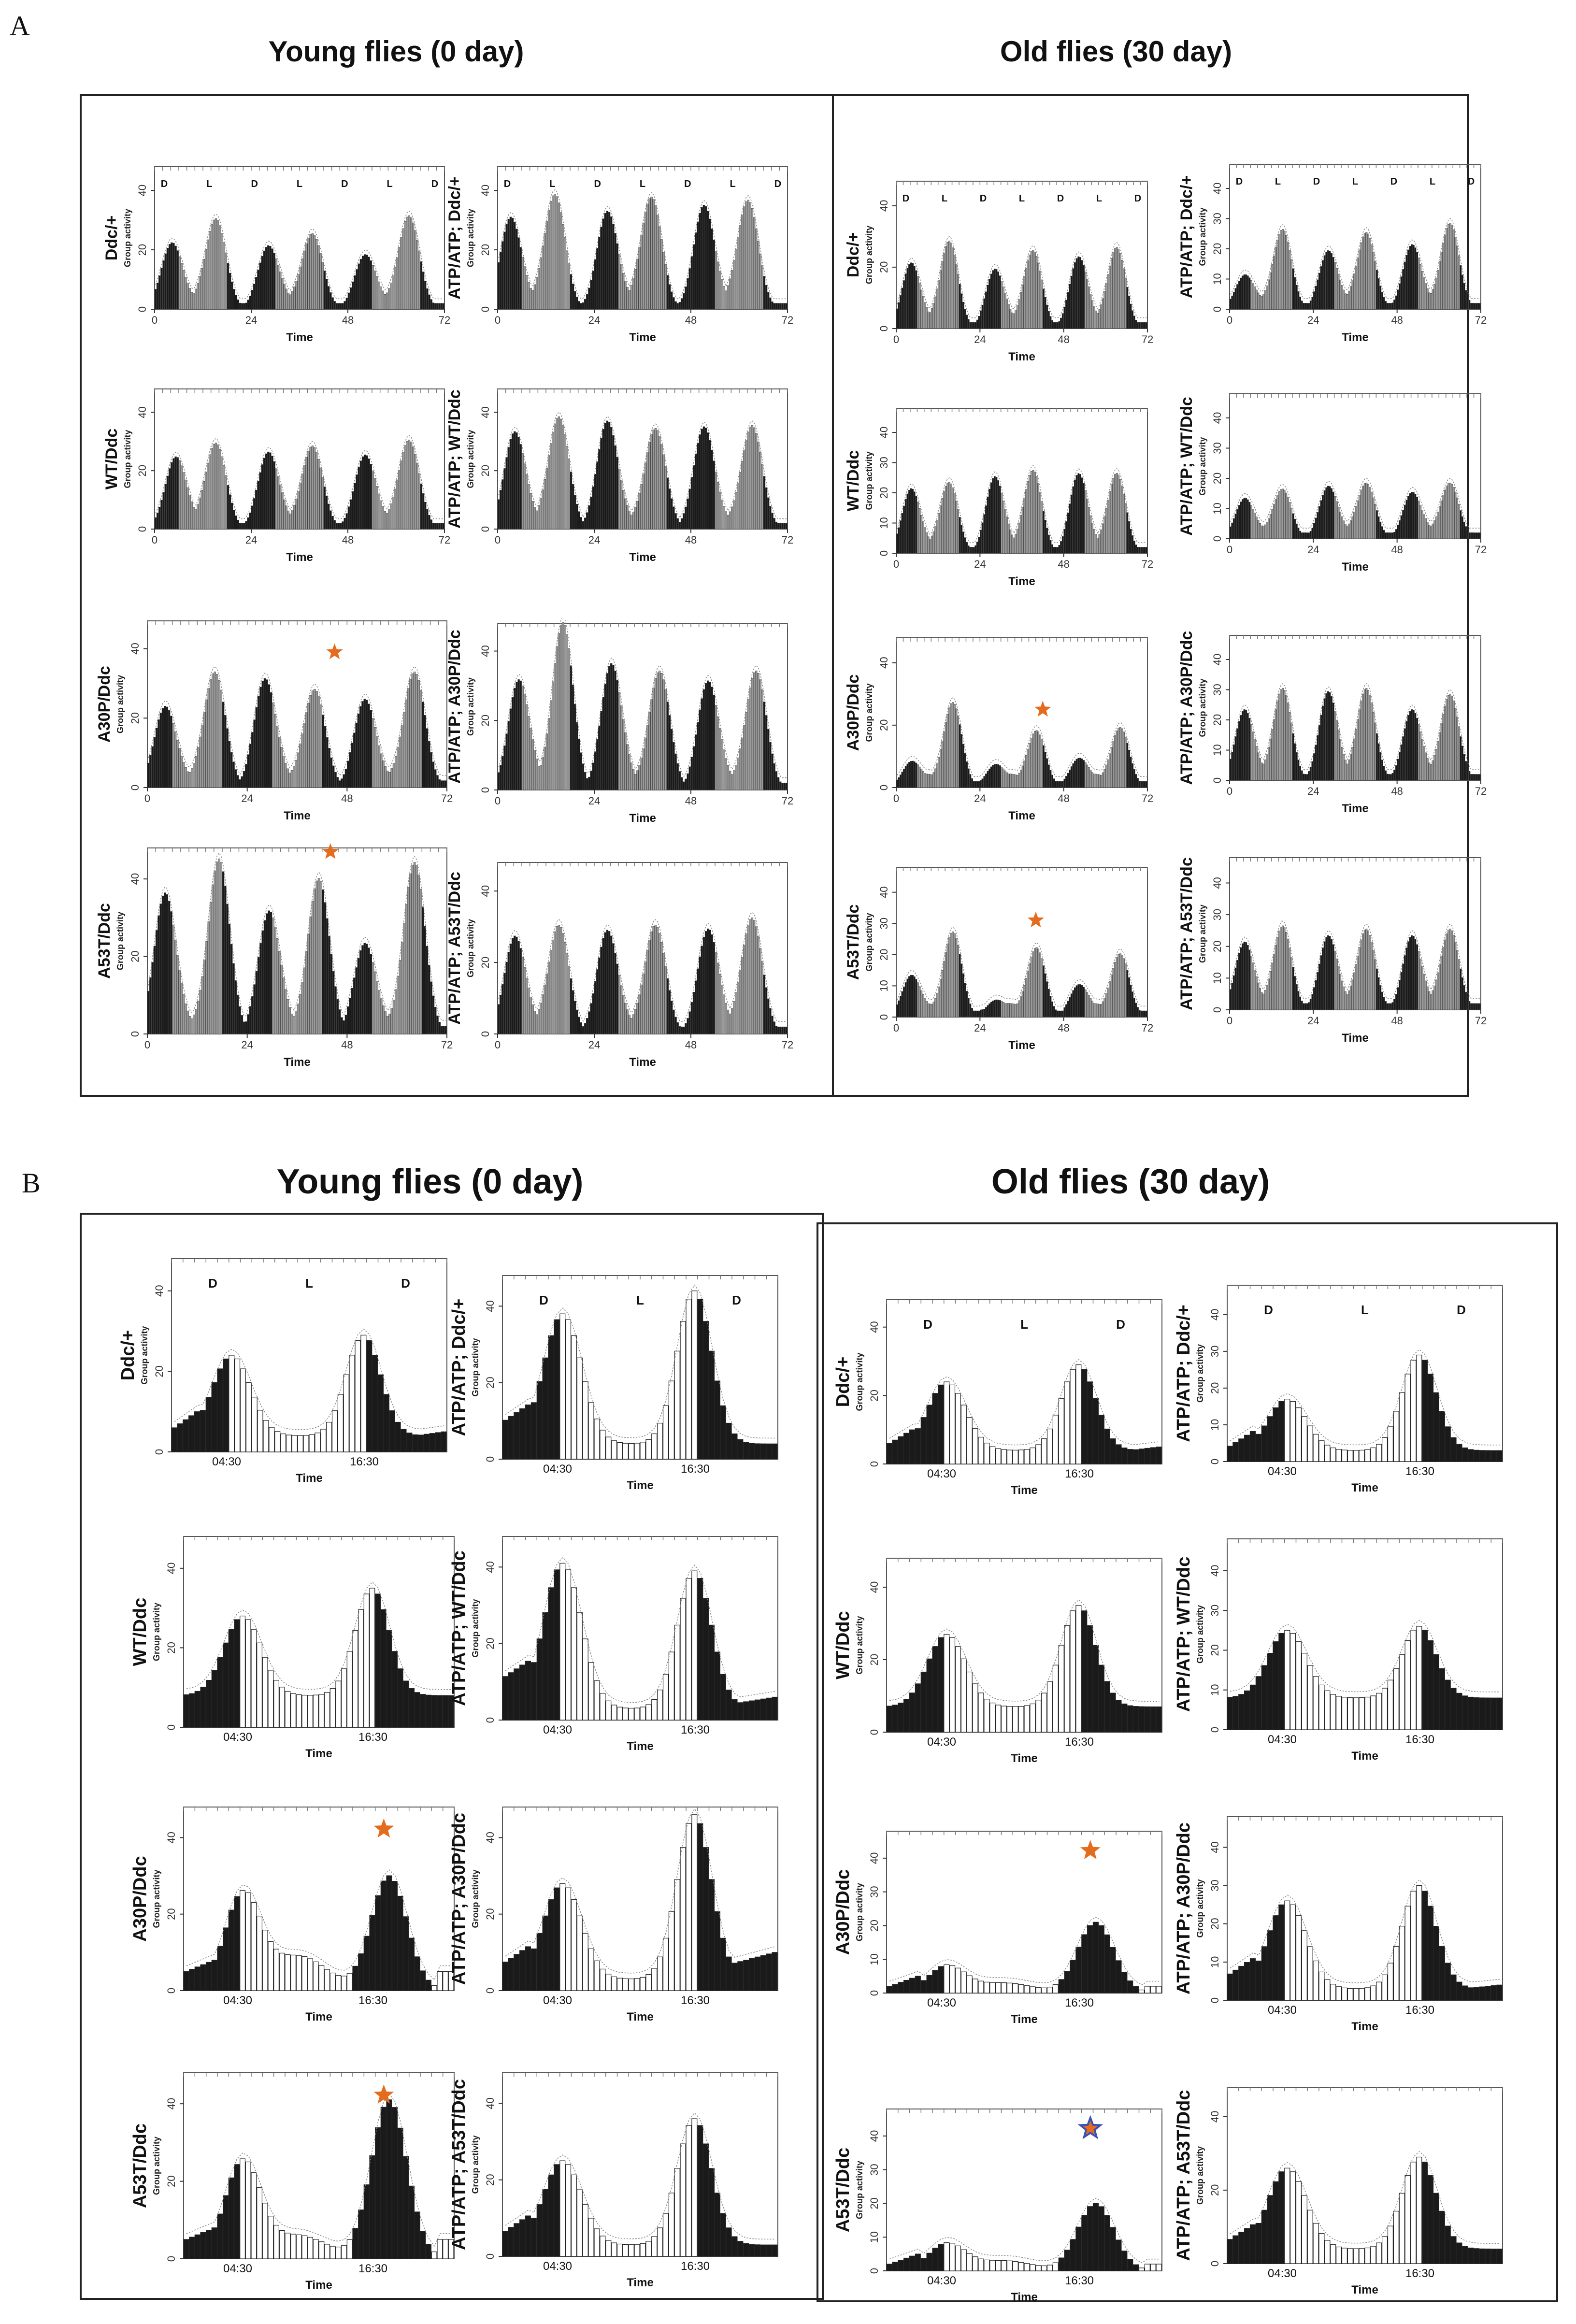  Describe the element at coordinates (1217, 508) in the screenshot. I see `y-tick-label: 10` at that location.